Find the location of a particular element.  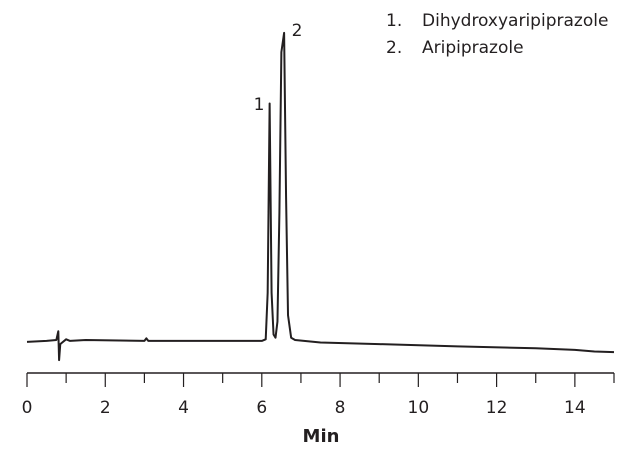

x-tick-label: 6 is located at coordinates (261, 408).